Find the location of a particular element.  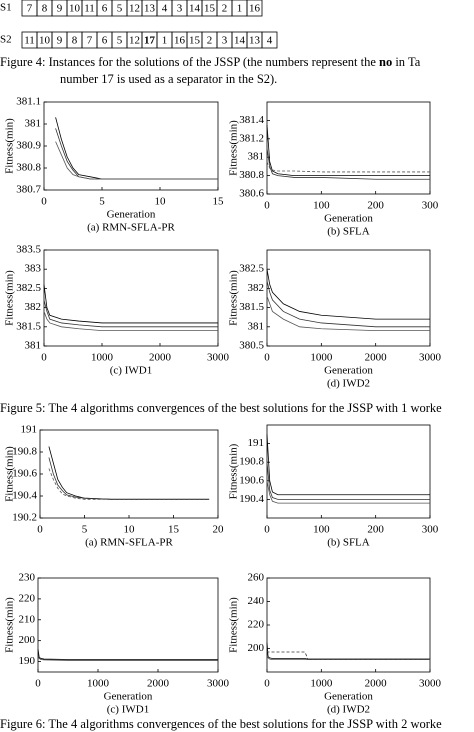

sequence-value: 12 is located at coordinates (134, 41).